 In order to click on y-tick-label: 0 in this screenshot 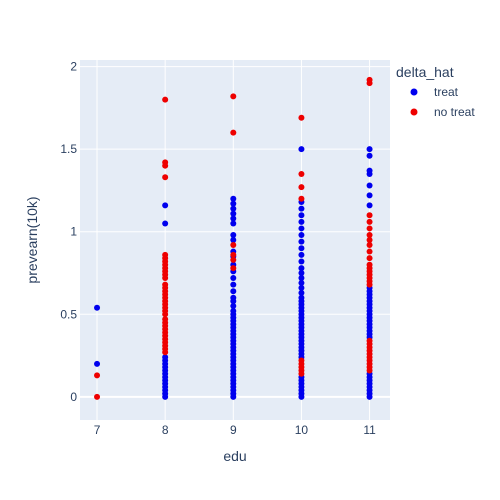, I will do `click(73, 397)`.